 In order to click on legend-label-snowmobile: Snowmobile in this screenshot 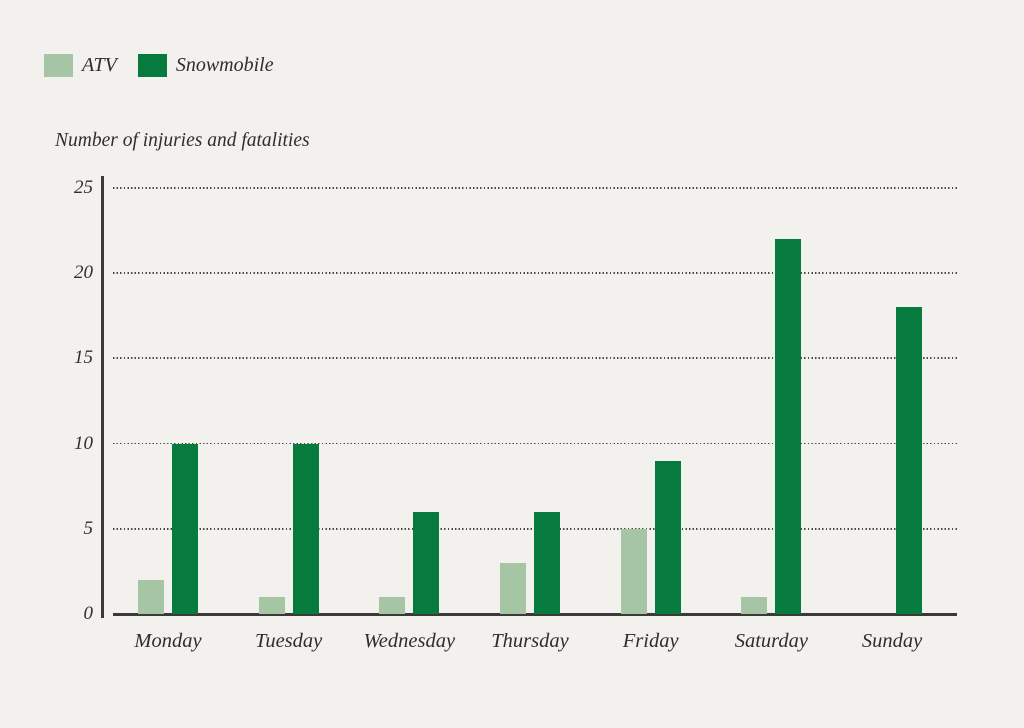, I will do `click(224, 65)`.